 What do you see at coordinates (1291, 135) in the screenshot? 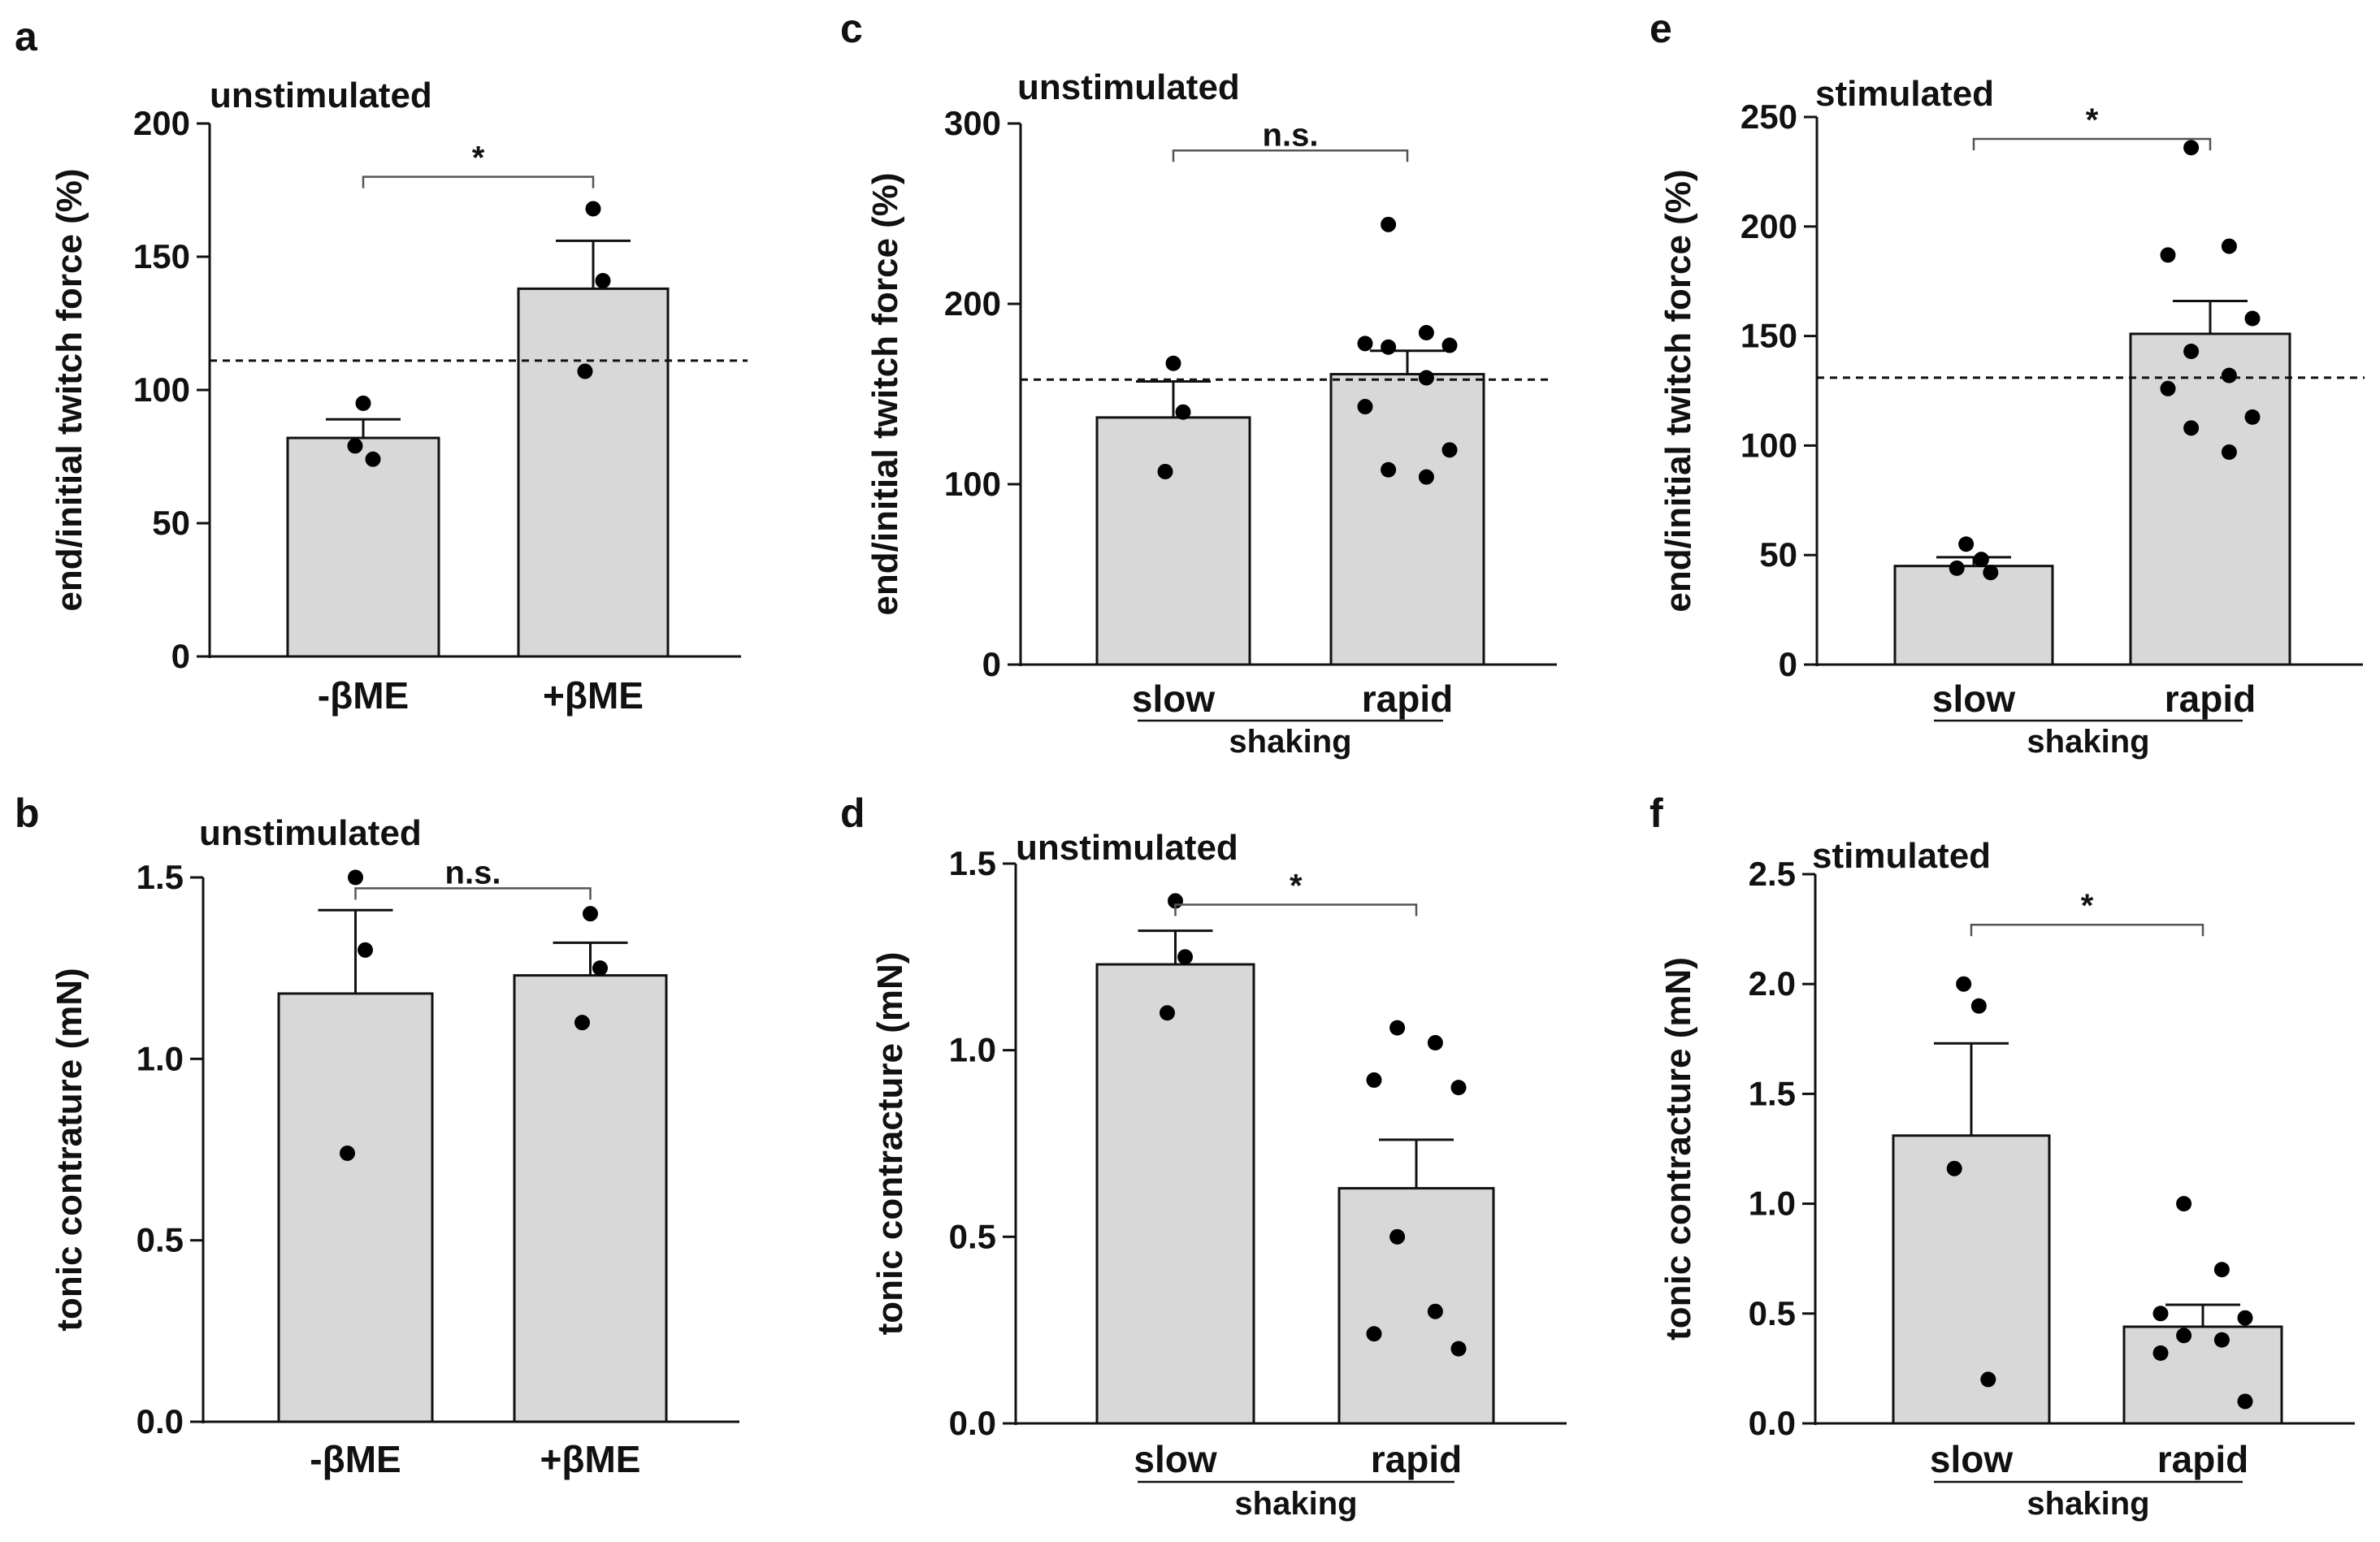
I see `significance-label: n.s.` at bounding box center [1291, 135].